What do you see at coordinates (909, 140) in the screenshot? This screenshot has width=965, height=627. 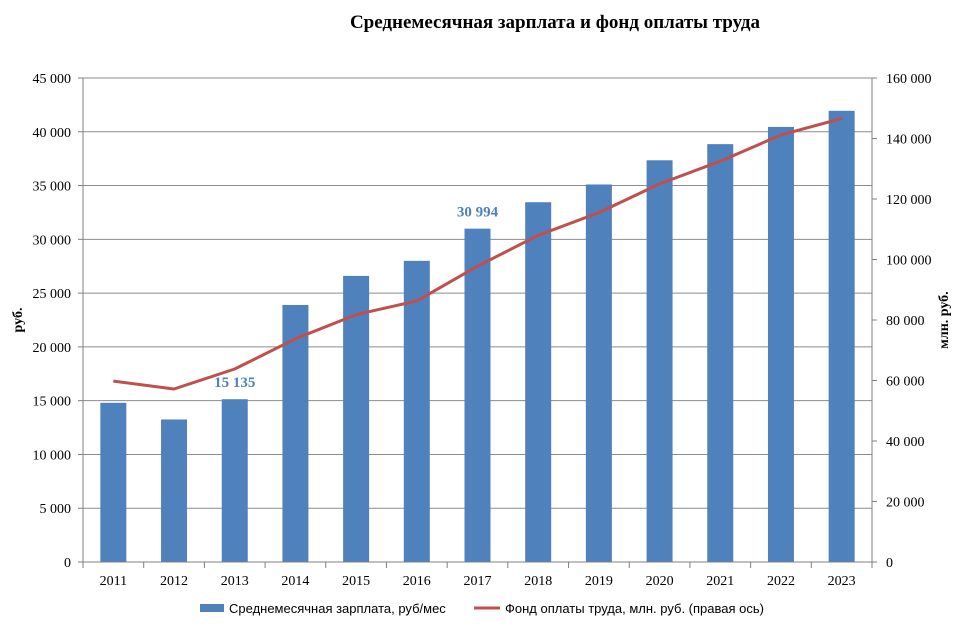 I see `right-tick-label: 140 000` at bounding box center [909, 140].